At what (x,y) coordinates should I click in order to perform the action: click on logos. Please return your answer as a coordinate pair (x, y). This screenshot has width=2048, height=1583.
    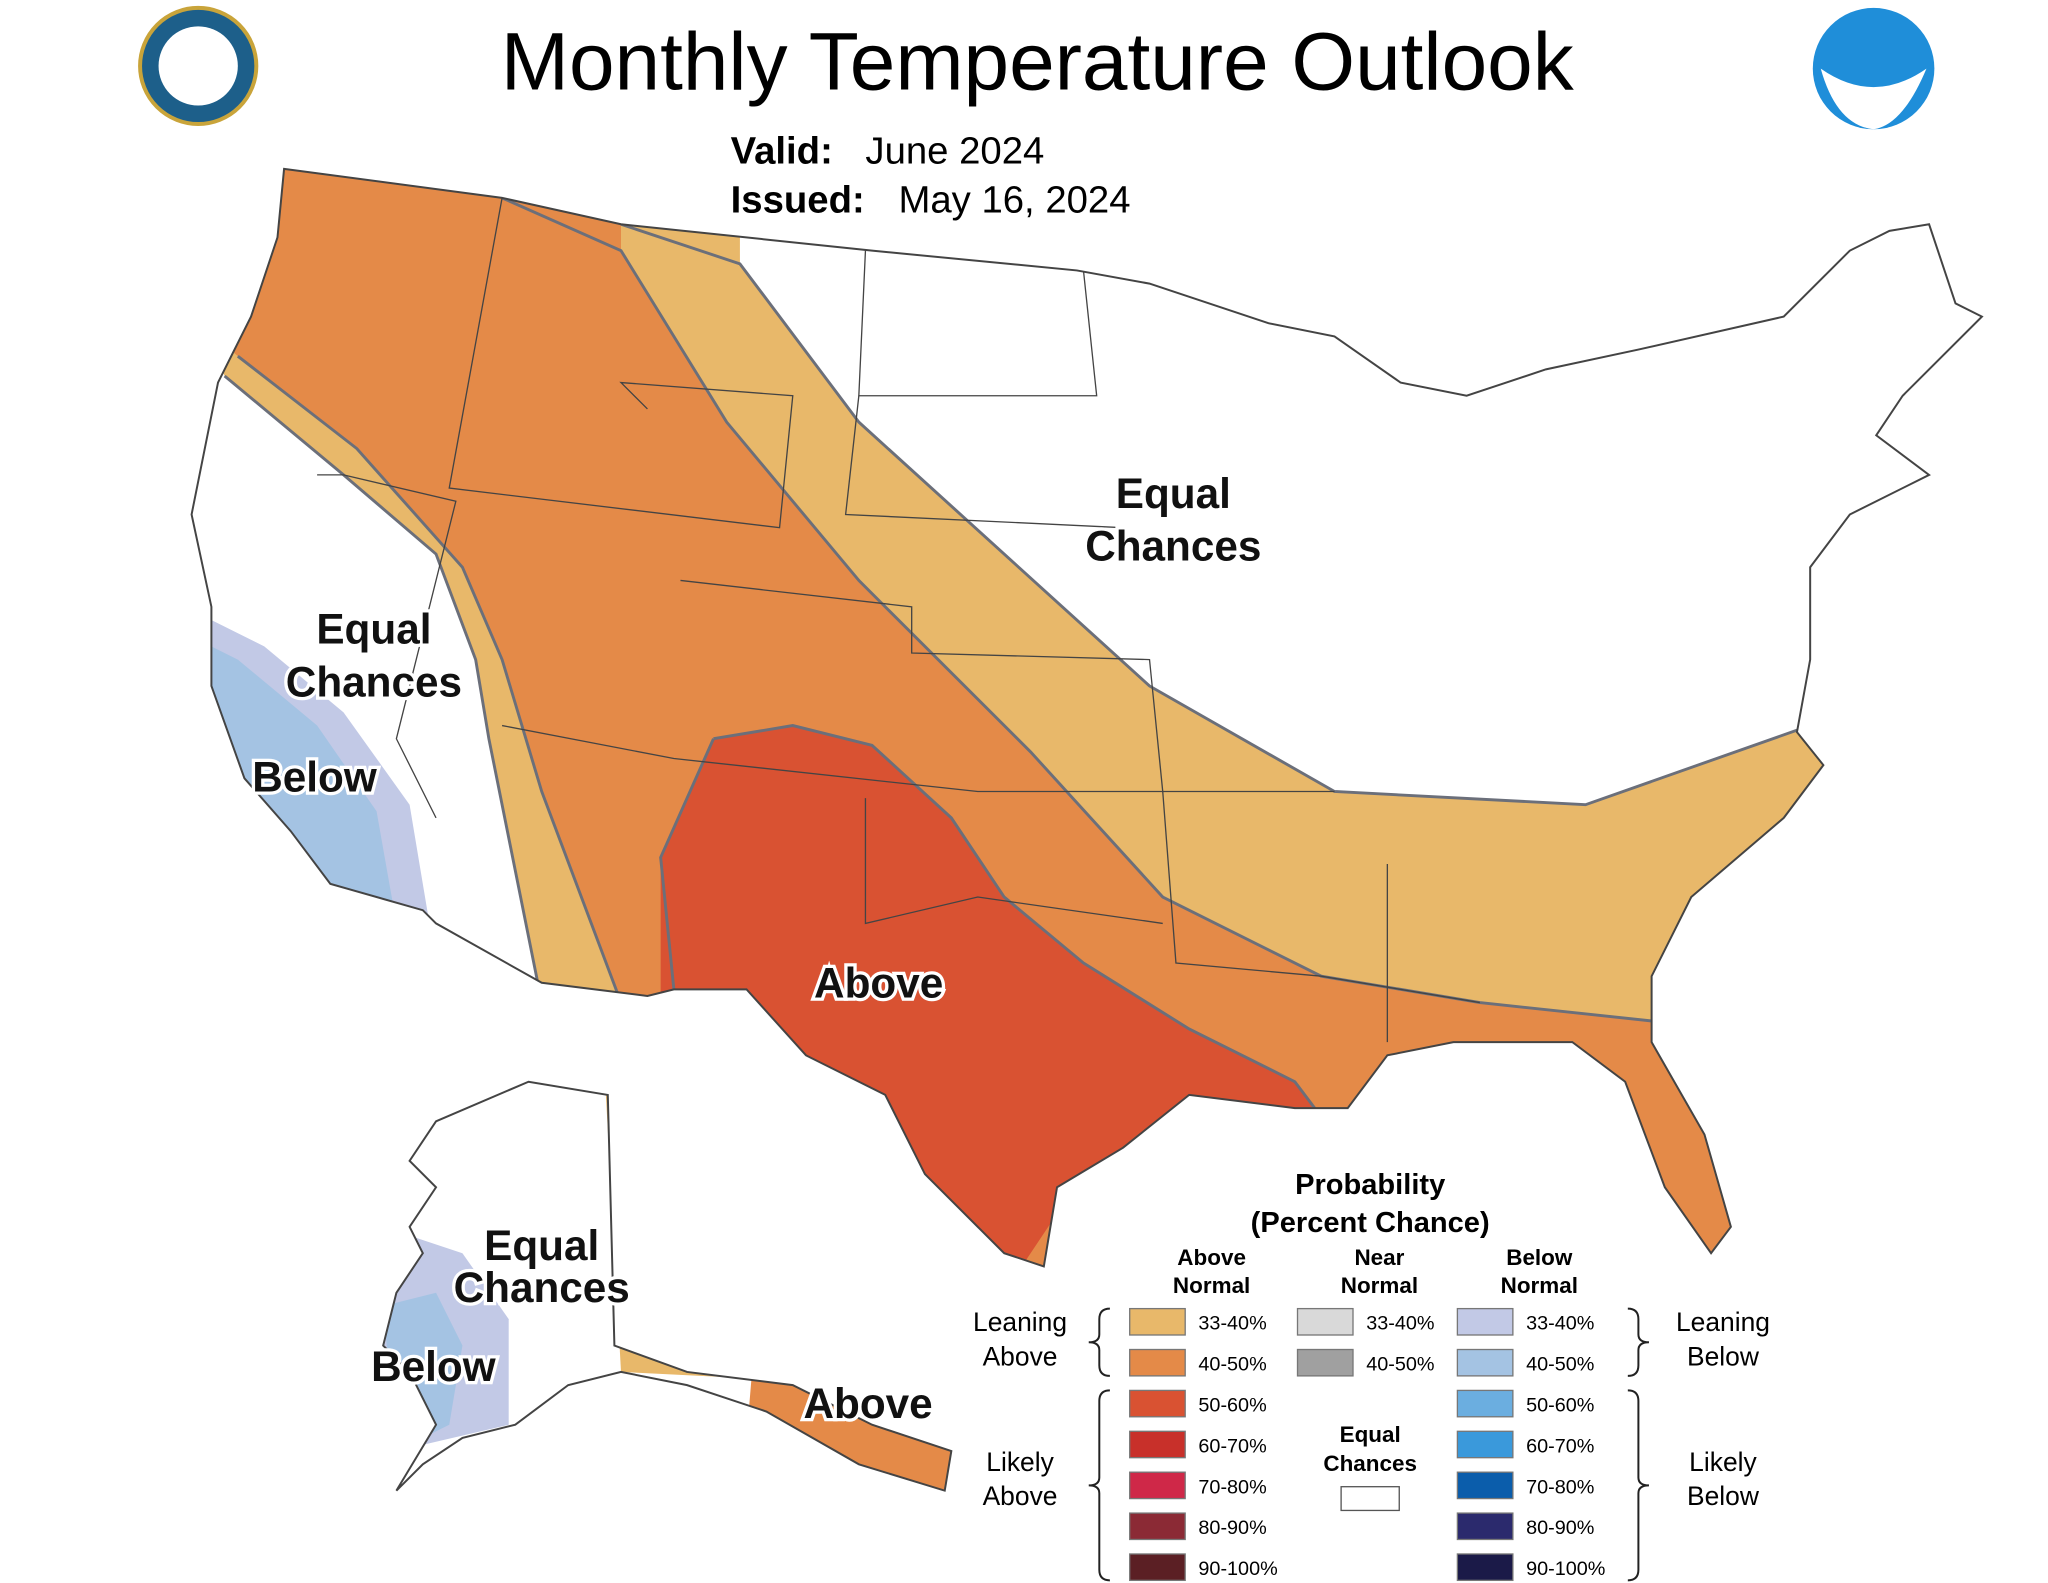
    Looking at the image, I should click on (1036, 67).